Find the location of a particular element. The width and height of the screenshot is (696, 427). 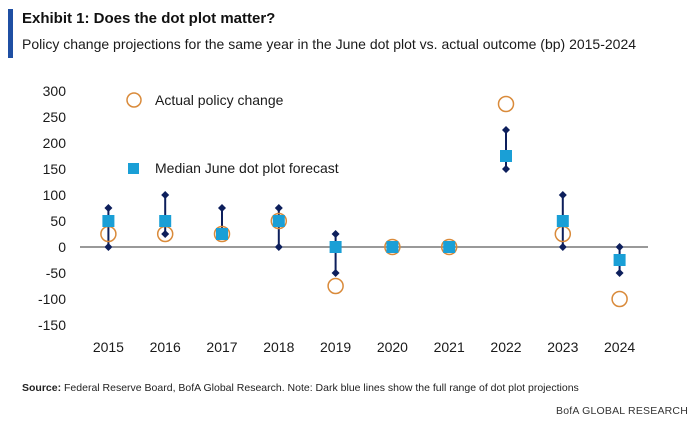

y-tick-label: -50 is located at coordinates (56, 273).